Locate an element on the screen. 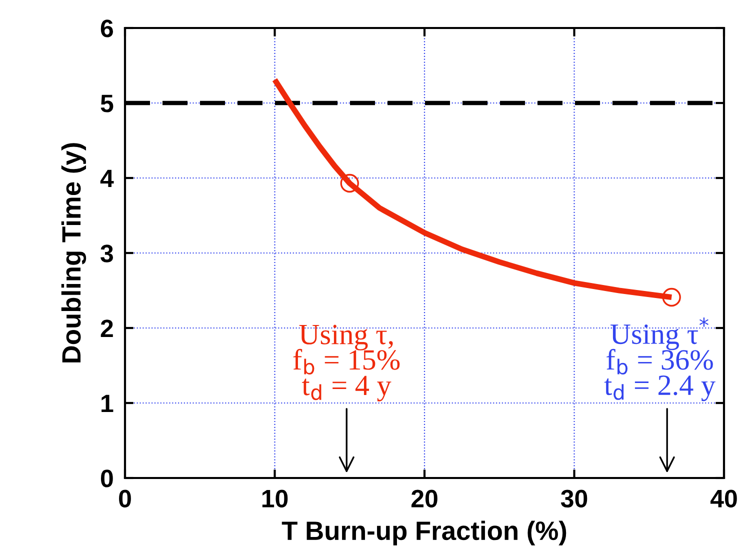 The image size is (746, 560). y-tick-label: 1 is located at coordinates (108, 403).